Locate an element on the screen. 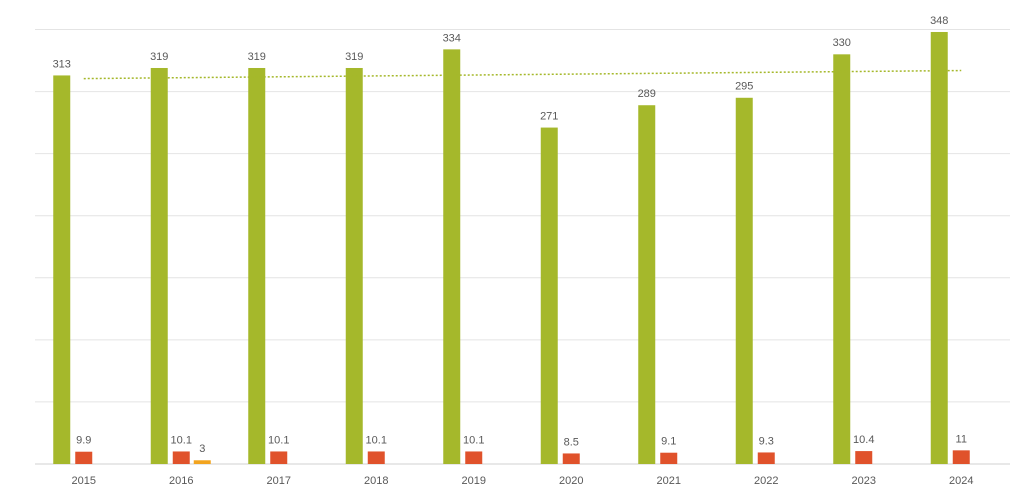  data-label: 313 is located at coordinates (62, 64).